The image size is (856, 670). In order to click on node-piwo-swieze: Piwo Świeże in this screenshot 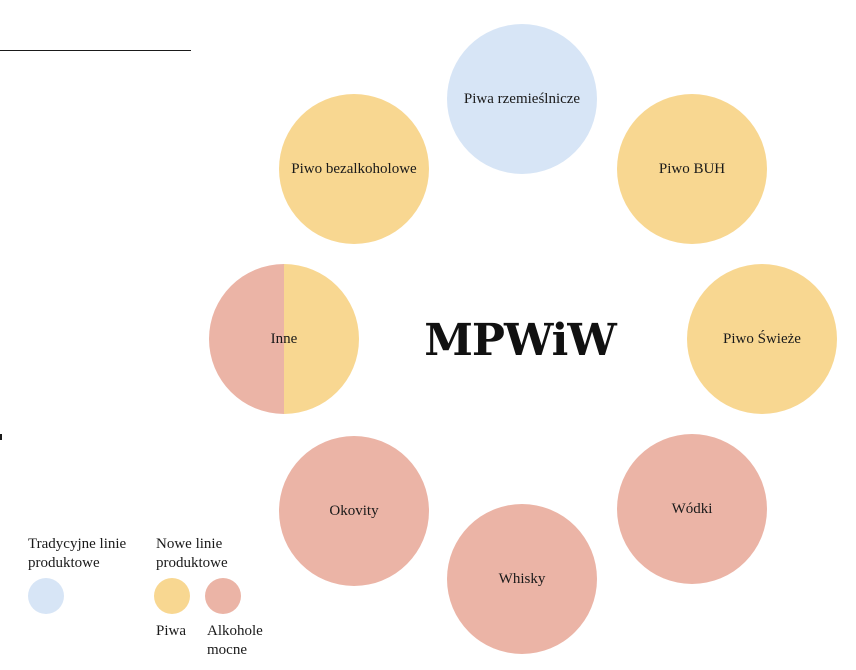, I will do `click(762, 339)`.